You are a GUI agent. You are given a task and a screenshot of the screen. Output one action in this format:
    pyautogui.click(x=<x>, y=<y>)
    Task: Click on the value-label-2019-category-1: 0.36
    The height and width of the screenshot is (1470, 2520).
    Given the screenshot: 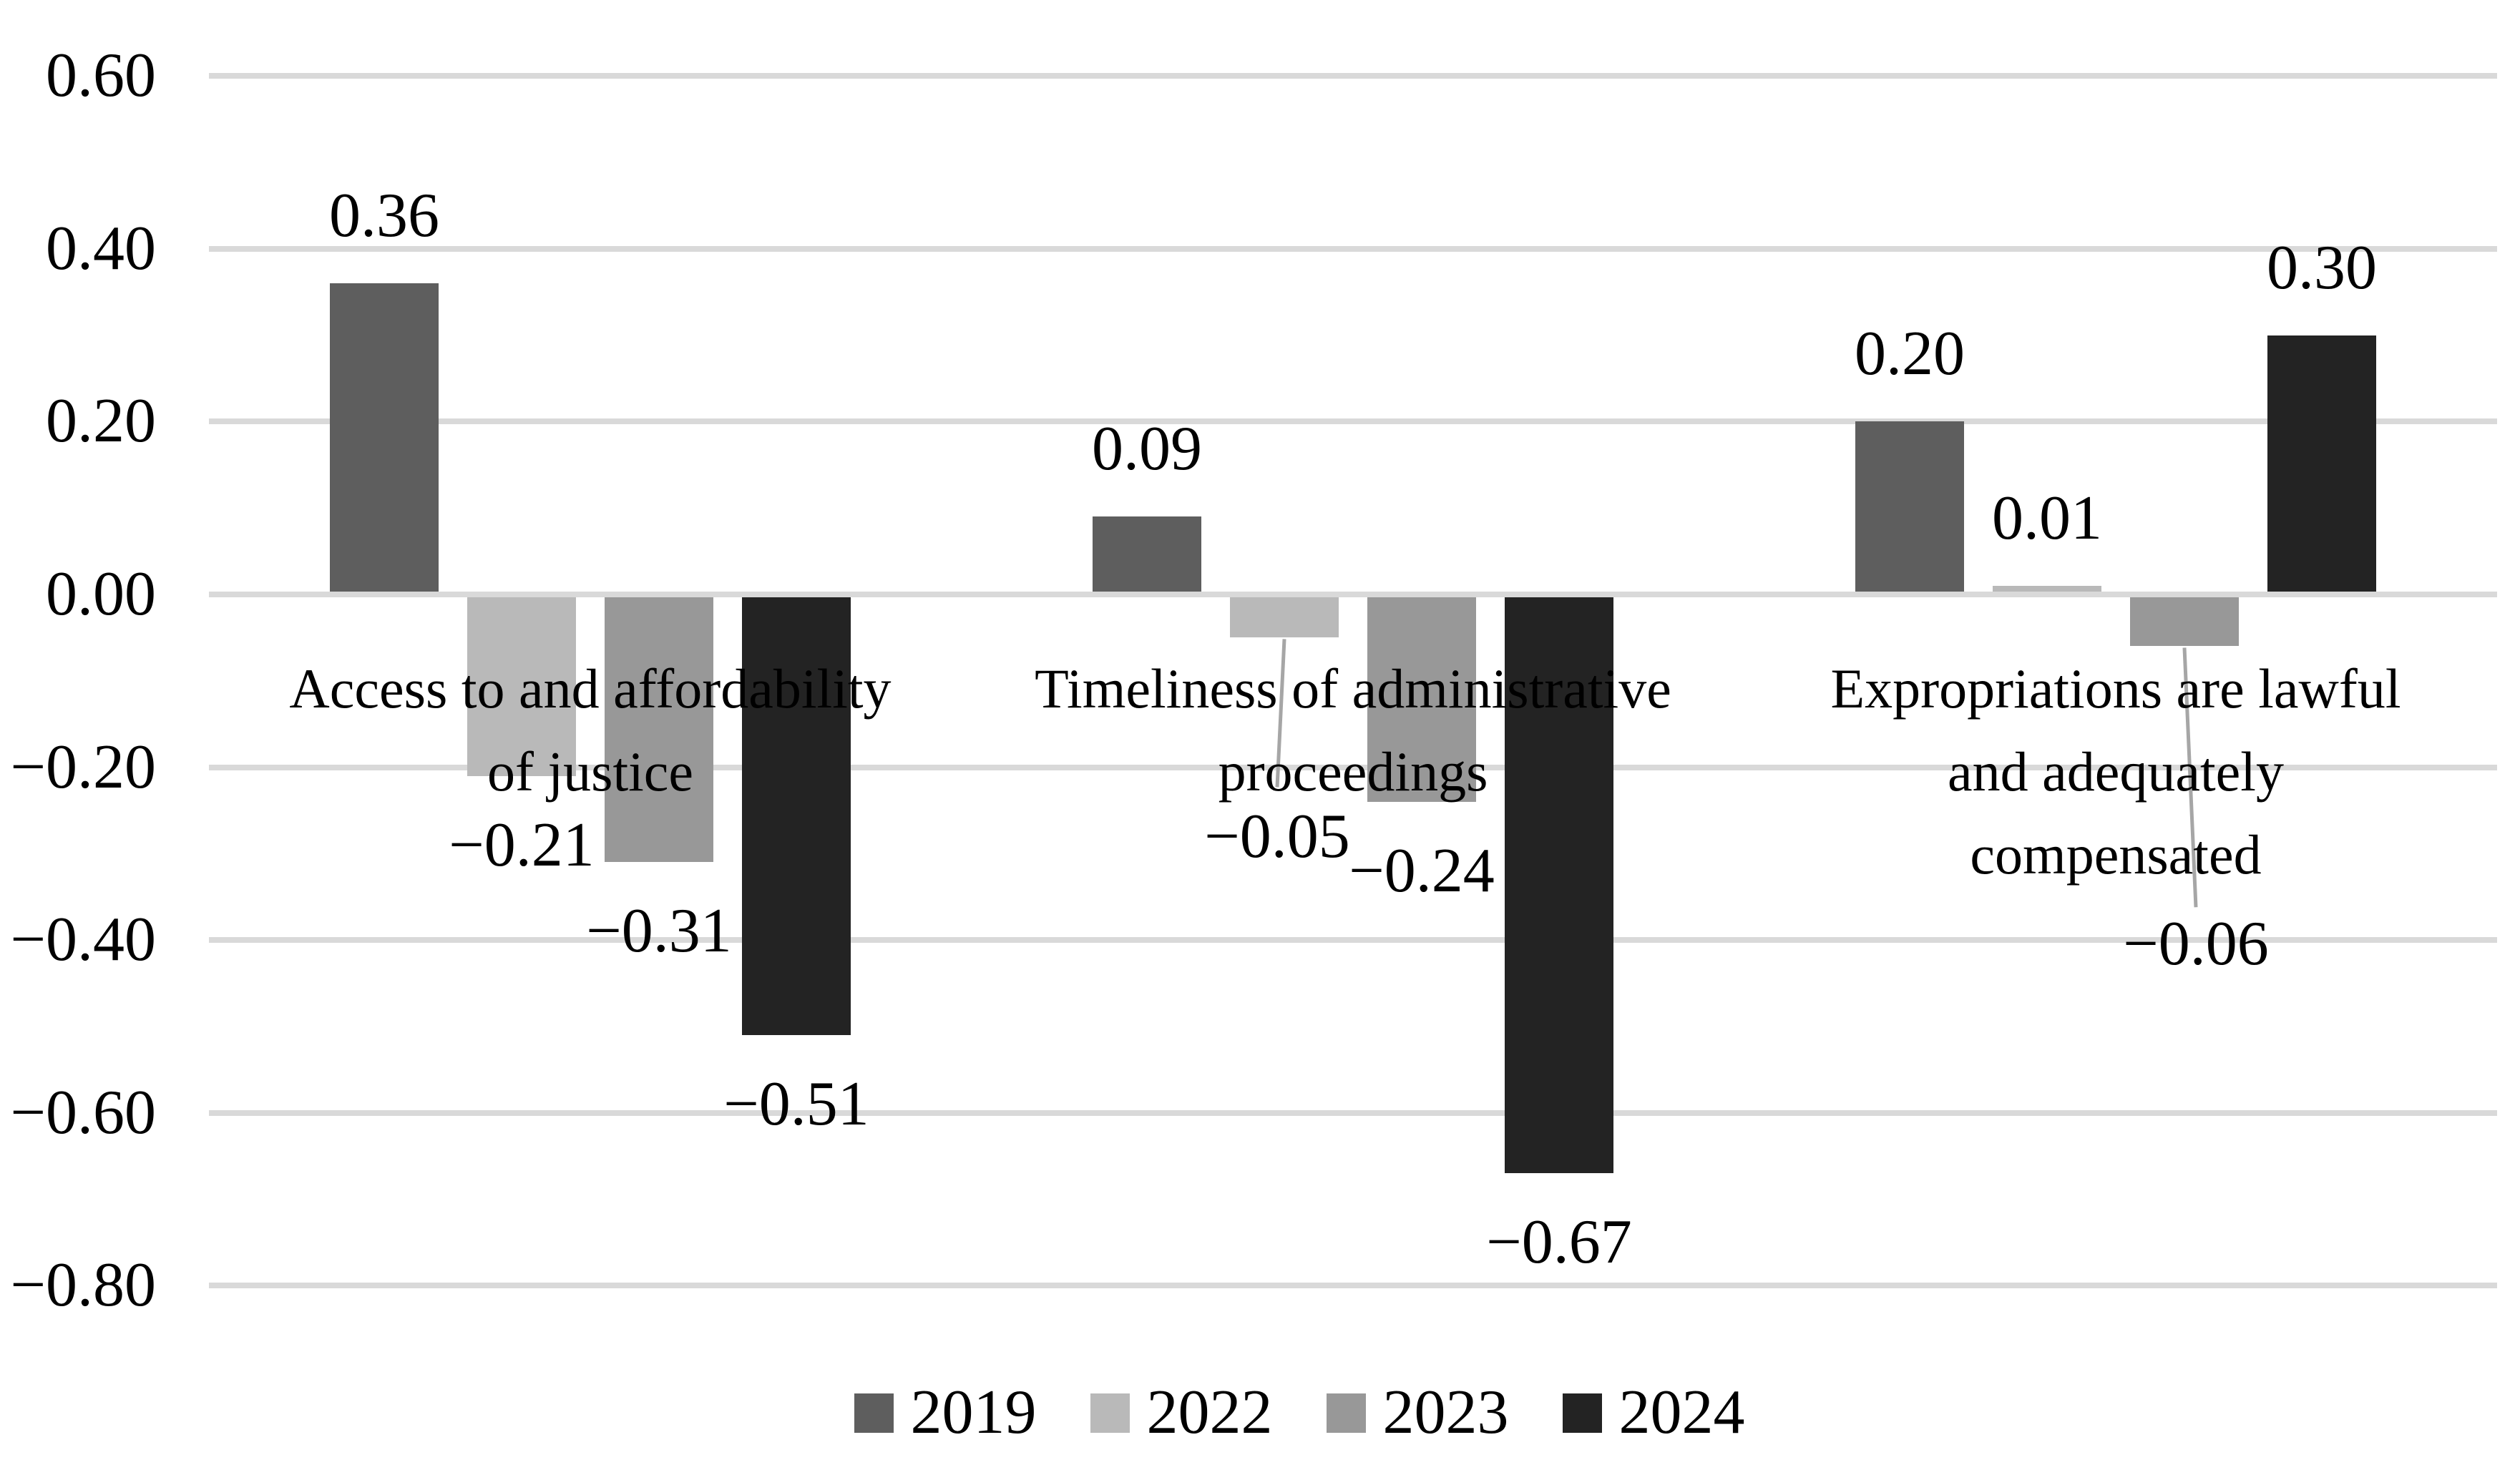 What is the action you would take?
    pyautogui.click(x=384, y=216)
    